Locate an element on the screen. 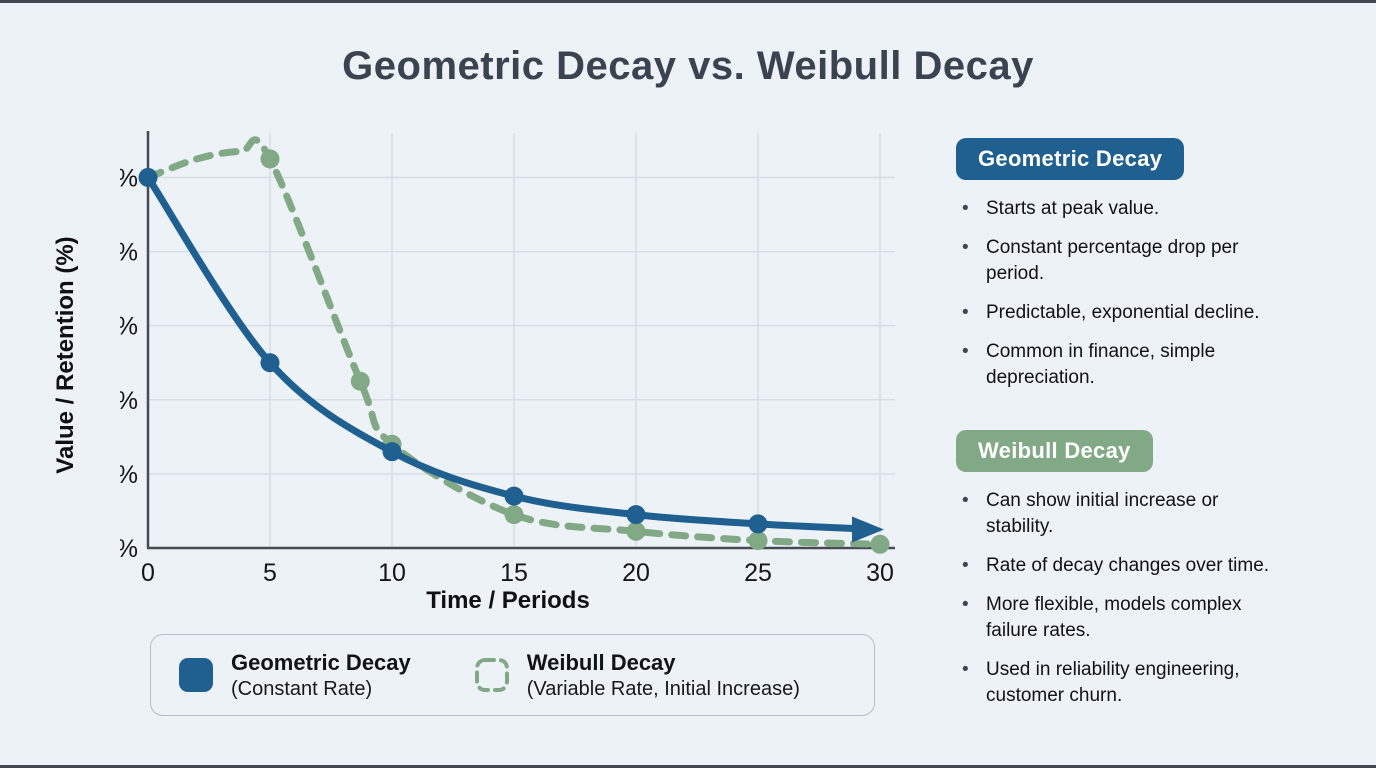 The image size is (1376, 768). weibull-swatch-icon is located at coordinates (492, 675).